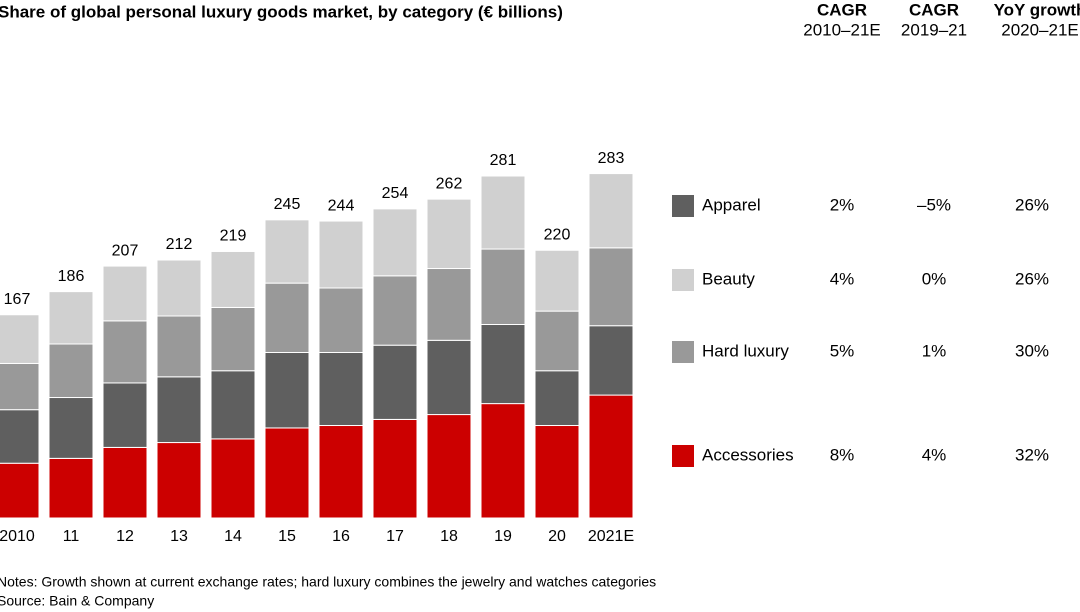 Image resolution: width=1080 pixels, height=612 pixels. I want to click on total-label: 281, so click(503, 160).